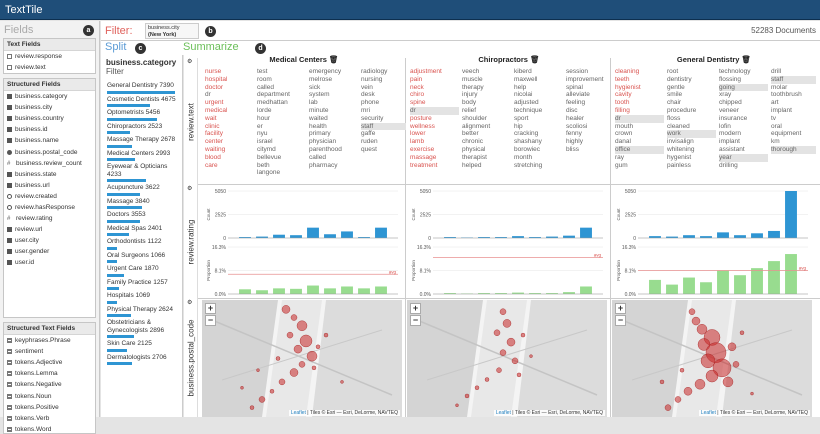  Describe the element at coordinates (141, 172) in the screenshot. I see `split-item: Eyewear & Opticians 4233` at that location.